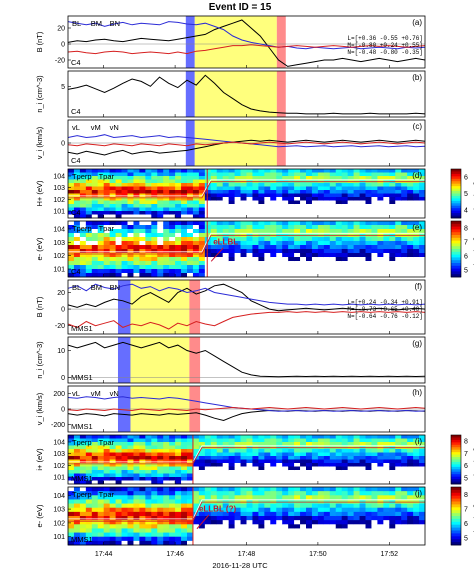 This screenshot has width=474, height=573. What do you see at coordinates (107, 176) in the screenshot?
I see `legend-item: Tpar` at bounding box center [107, 176].